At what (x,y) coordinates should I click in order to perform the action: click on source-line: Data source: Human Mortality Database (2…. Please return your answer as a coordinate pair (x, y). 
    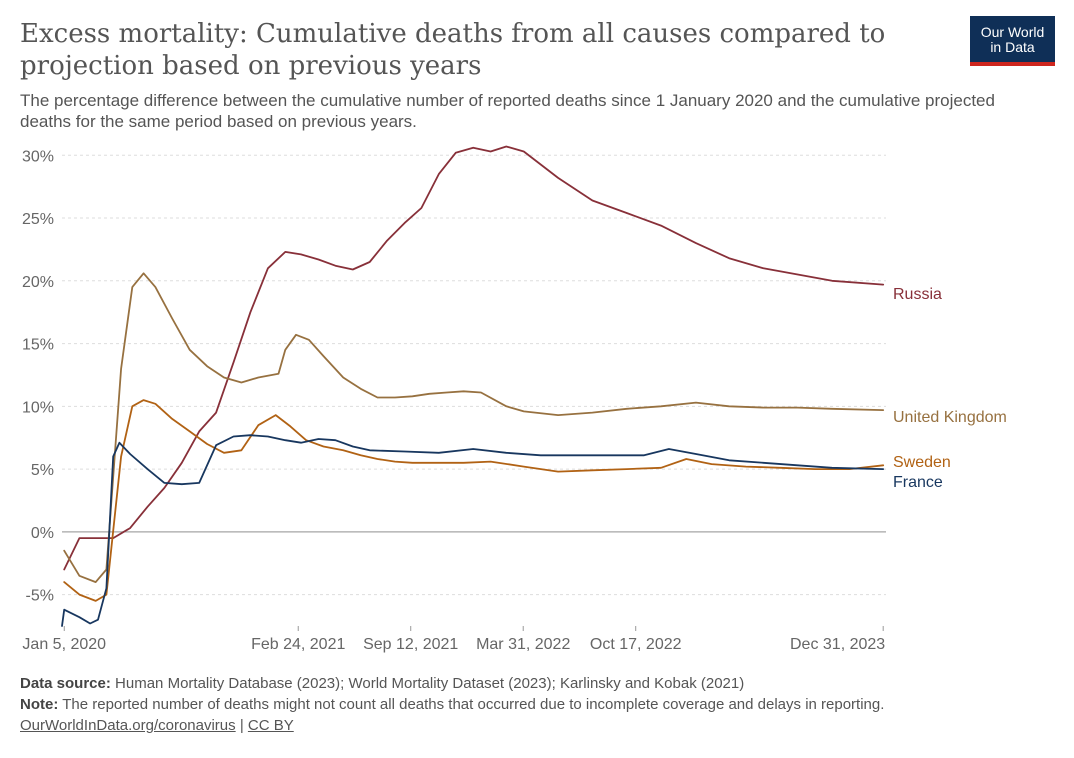
    Looking at the image, I should click on (540, 683).